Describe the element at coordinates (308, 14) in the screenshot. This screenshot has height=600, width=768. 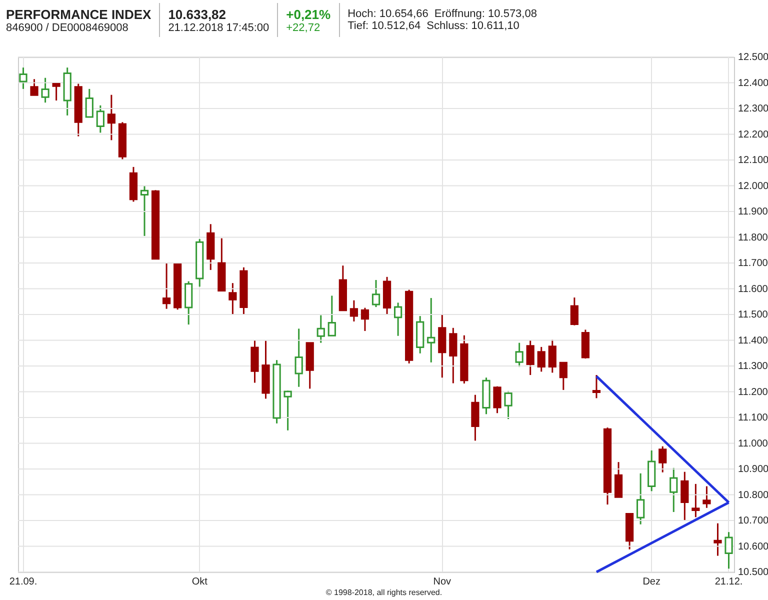
I see `text: +0,21%` at that location.